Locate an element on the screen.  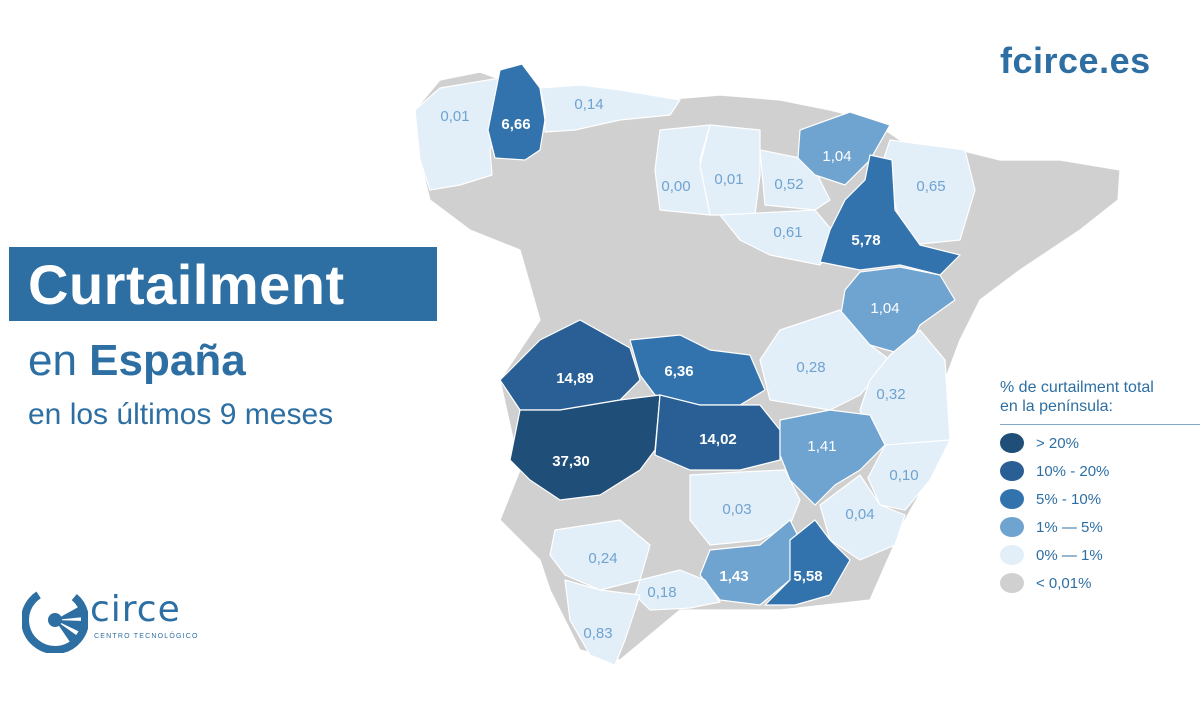
value-navarra-sur: 0,52 is located at coordinates (788, 184).